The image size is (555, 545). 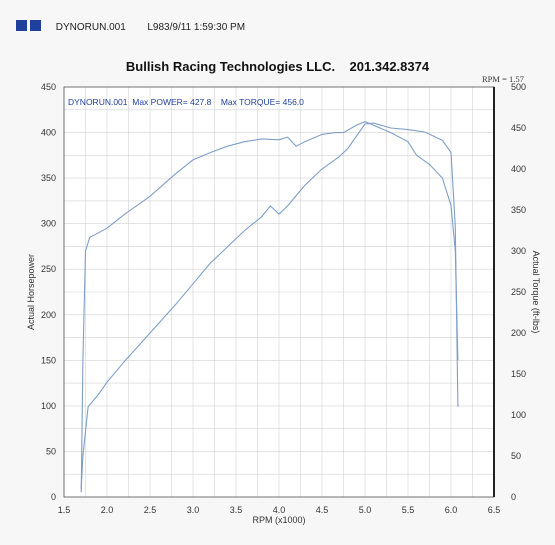 What do you see at coordinates (48, 360) in the screenshot?
I see `y-left-tick-label: 150` at bounding box center [48, 360].